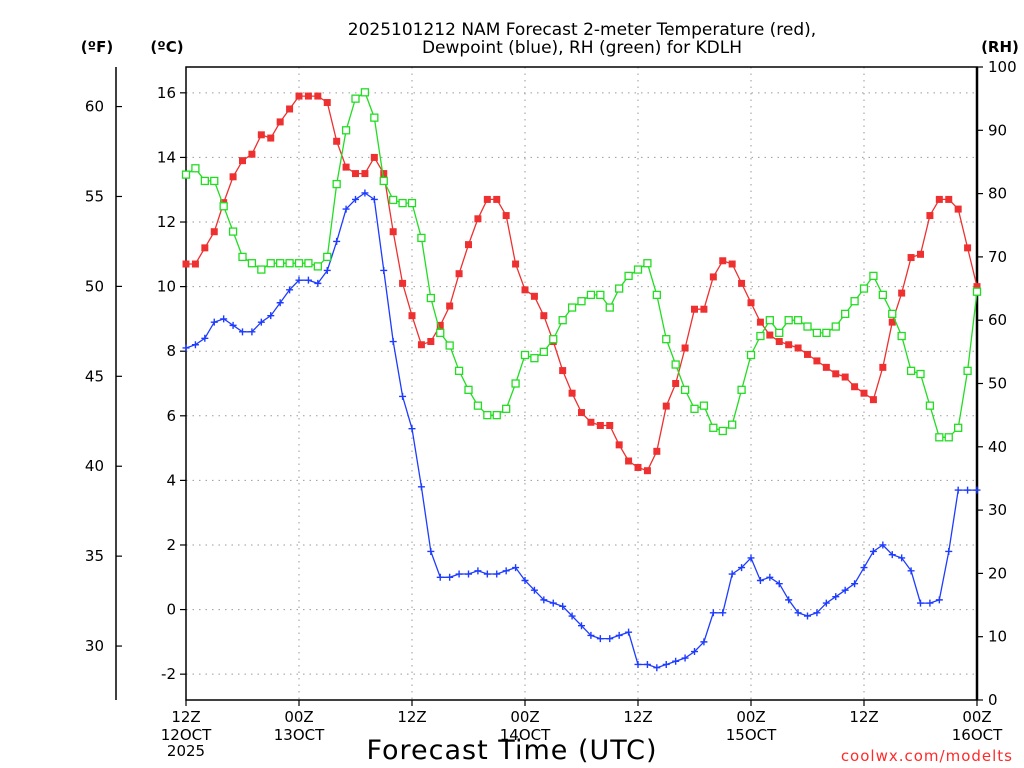 The height and width of the screenshot is (768, 1024). I want to click on rh-tick-label: 30, so click(997, 510).